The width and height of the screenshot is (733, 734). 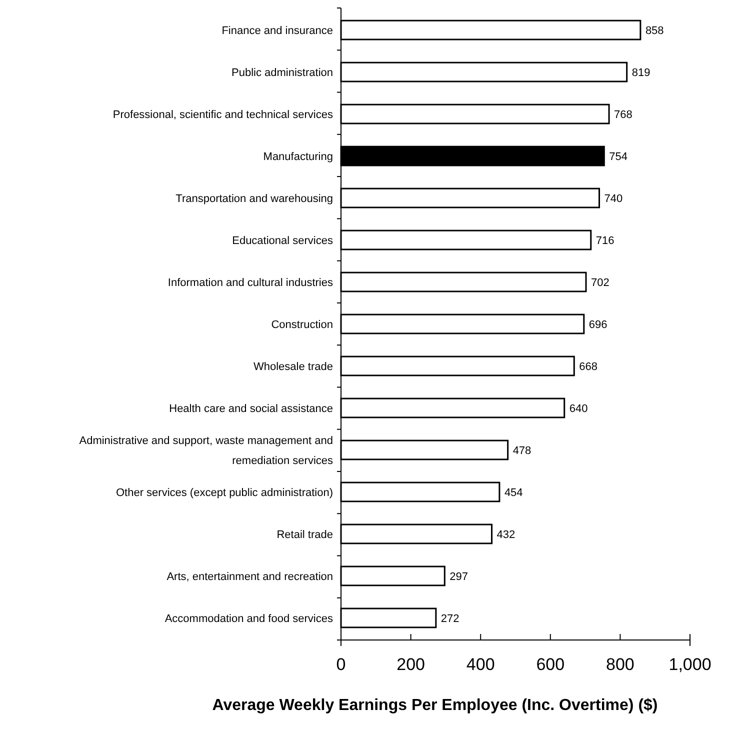 What do you see at coordinates (506, 534) in the screenshot?
I see `data-label: 432` at bounding box center [506, 534].